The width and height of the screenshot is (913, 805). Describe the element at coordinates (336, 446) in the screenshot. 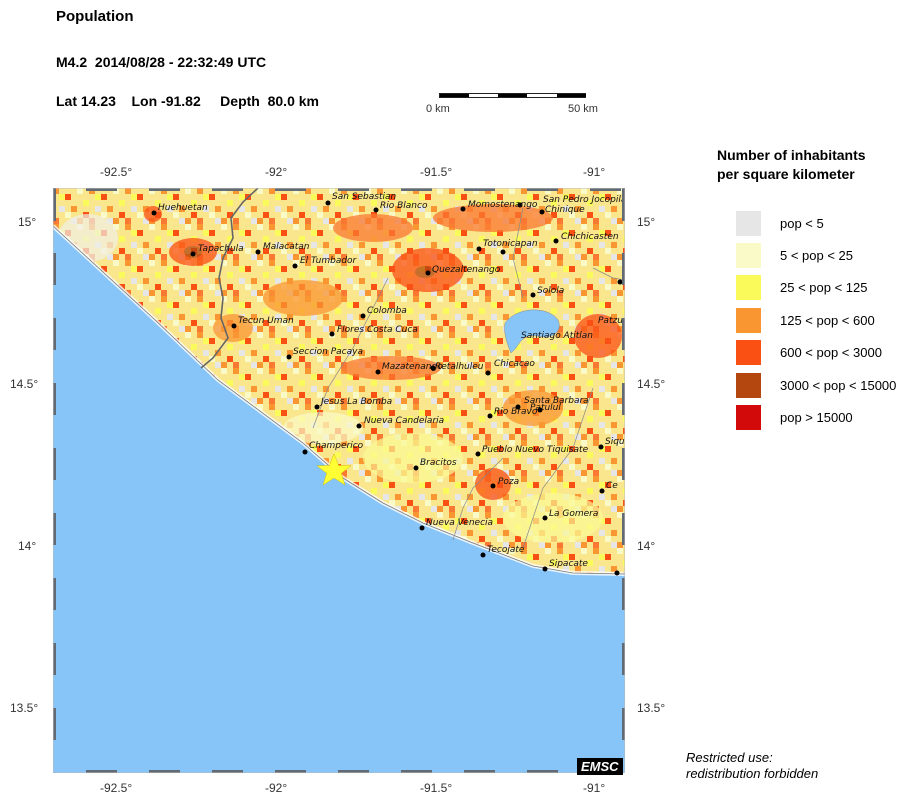

I see `svg-text: Champerico` at that location.